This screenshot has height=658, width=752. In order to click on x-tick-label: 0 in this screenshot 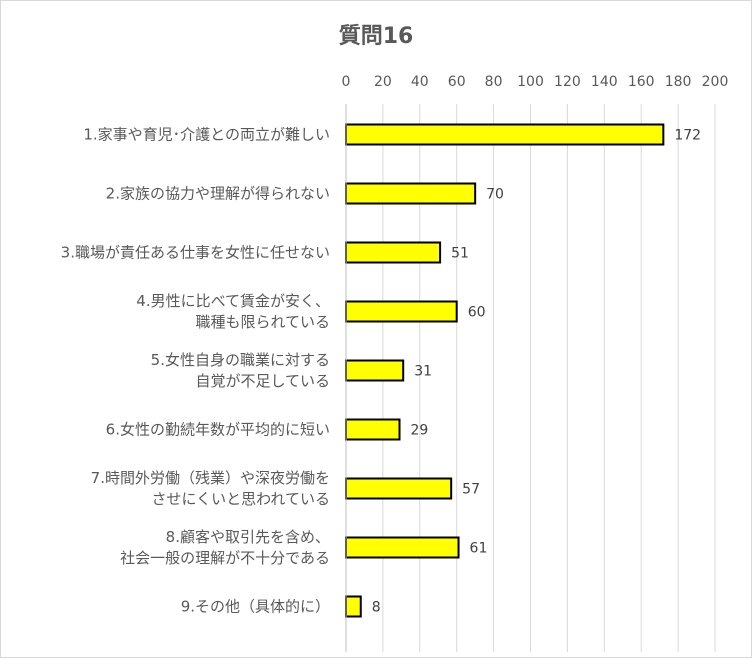, I will do `click(346, 82)`.